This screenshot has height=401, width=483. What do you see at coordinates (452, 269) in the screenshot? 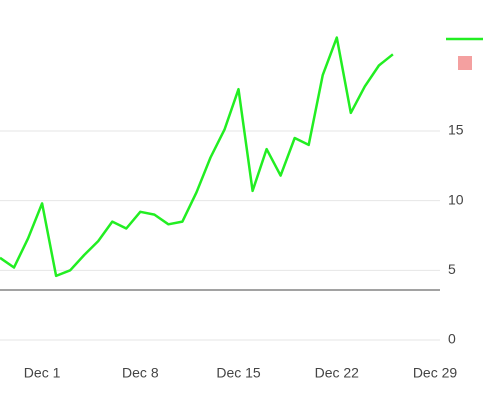
I see `y-tick-label: 5` at bounding box center [452, 269].